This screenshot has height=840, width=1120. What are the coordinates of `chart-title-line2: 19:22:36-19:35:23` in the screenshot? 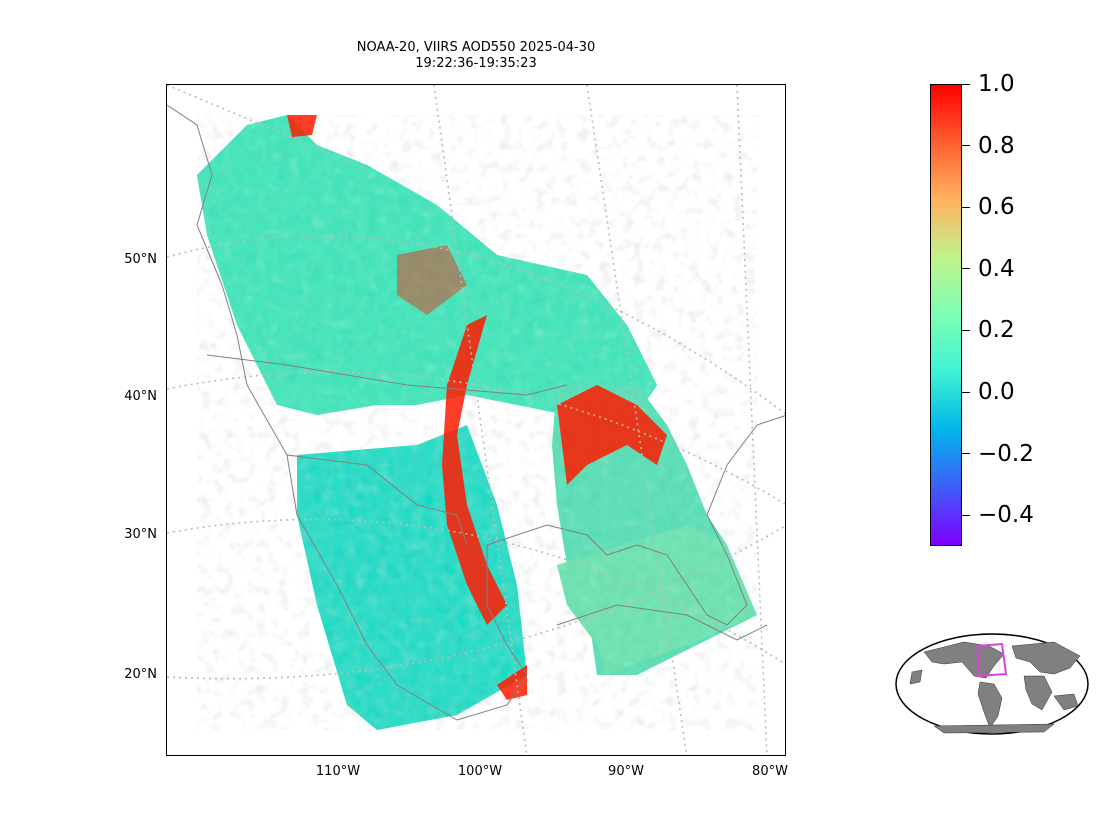 It's located at (476, 63).